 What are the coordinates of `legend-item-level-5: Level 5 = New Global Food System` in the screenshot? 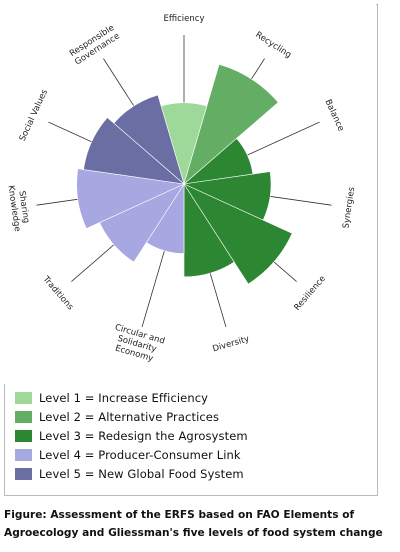 It's located at (165, 474).